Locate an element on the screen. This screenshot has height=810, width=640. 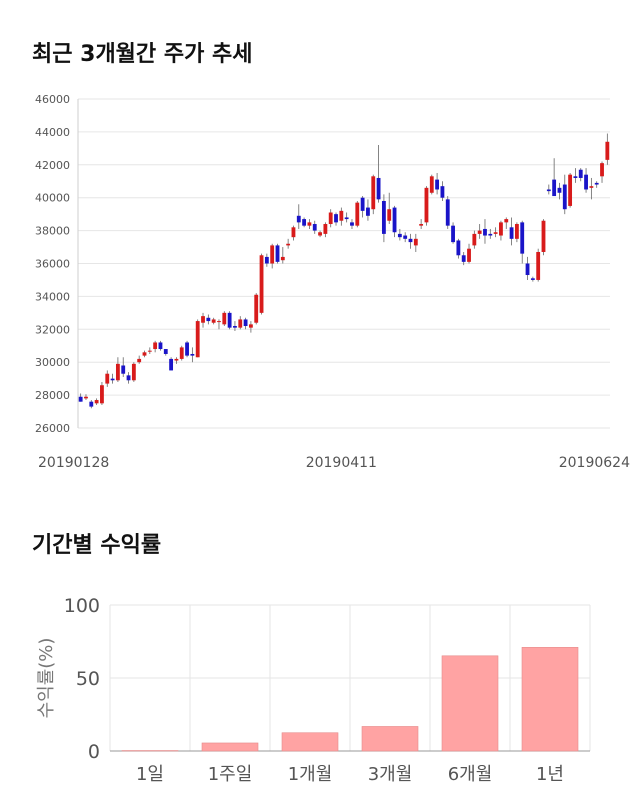
y-tick-label: 34000 is located at coordinates (52, 296).